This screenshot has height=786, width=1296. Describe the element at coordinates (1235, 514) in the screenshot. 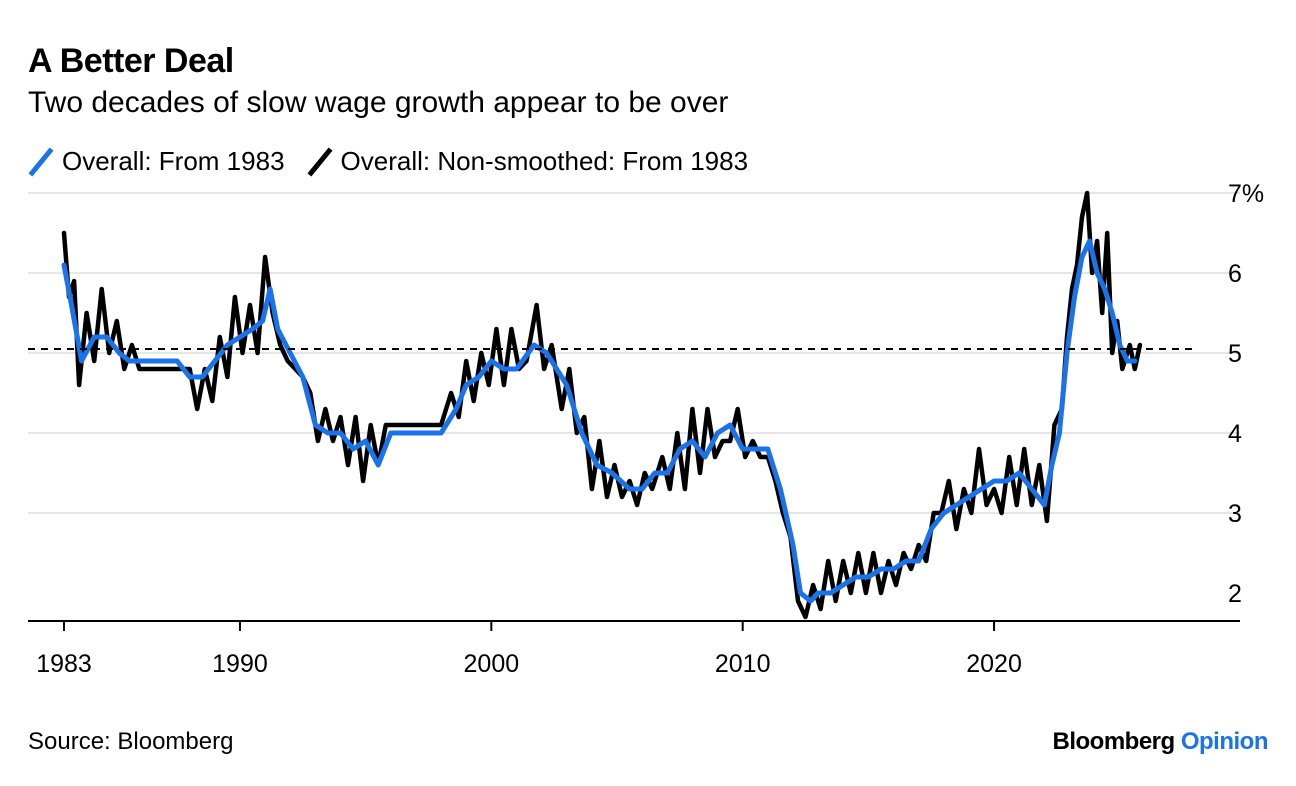

I see `y-tick-label-3: 3` at that location.